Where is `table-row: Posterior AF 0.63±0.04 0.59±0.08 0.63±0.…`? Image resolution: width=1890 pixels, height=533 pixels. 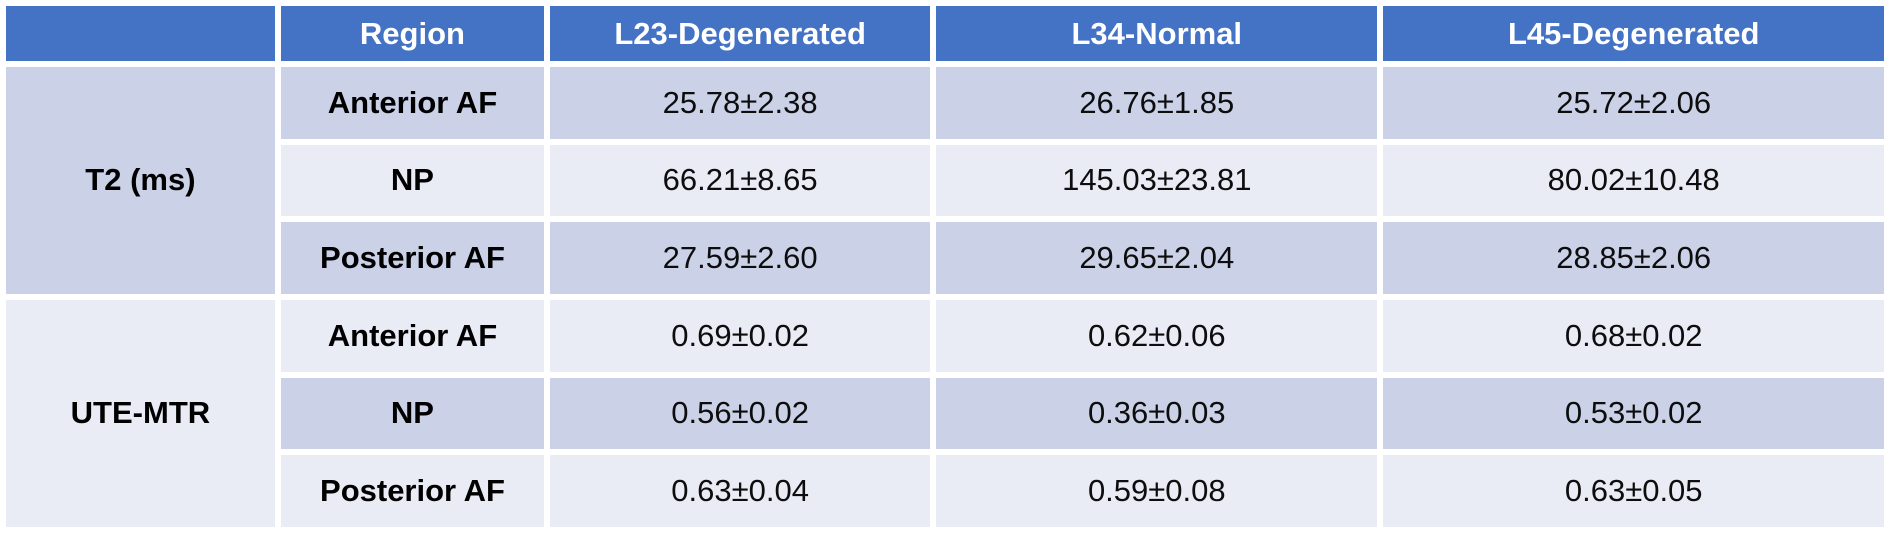
table-row: Posterior AF 0.63±0.04 0.59±0.08 0.63±0.… is located at coordinates (945, 491).